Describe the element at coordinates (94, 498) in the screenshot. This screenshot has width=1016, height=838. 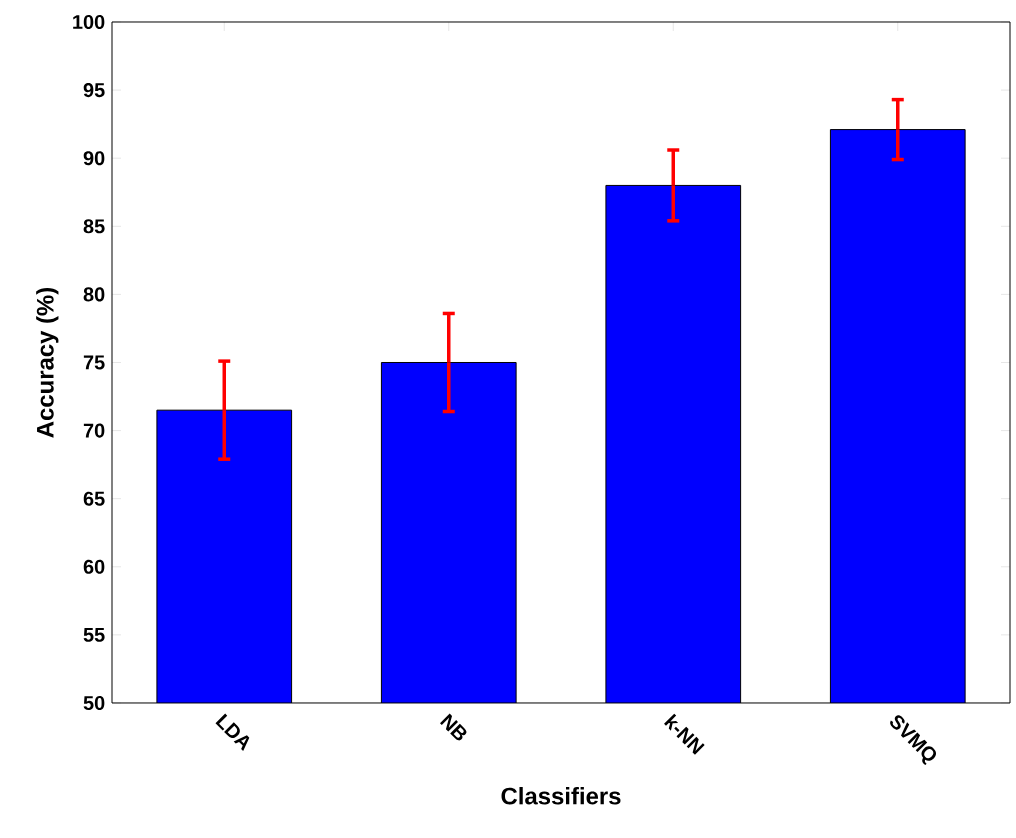
I see `y-tick-label: 65` at that location.